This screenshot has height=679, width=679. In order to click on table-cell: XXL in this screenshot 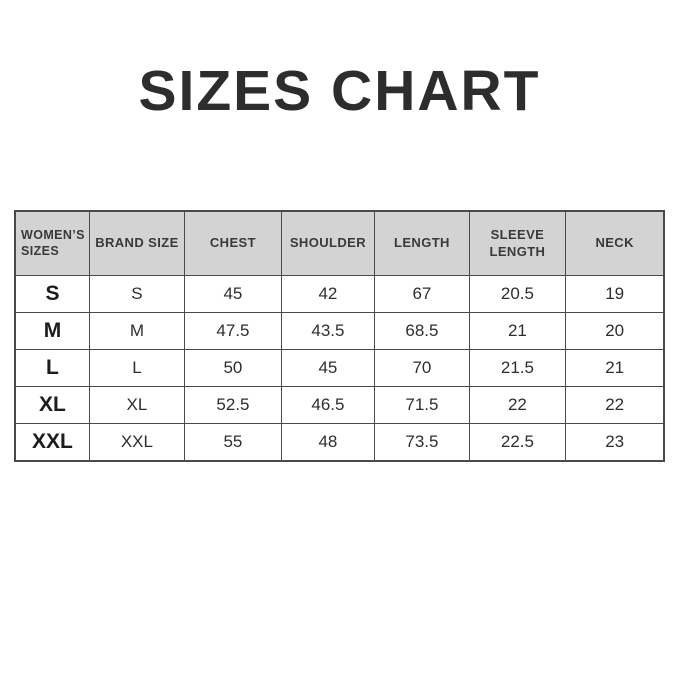, I will do `click(136, 442)`.